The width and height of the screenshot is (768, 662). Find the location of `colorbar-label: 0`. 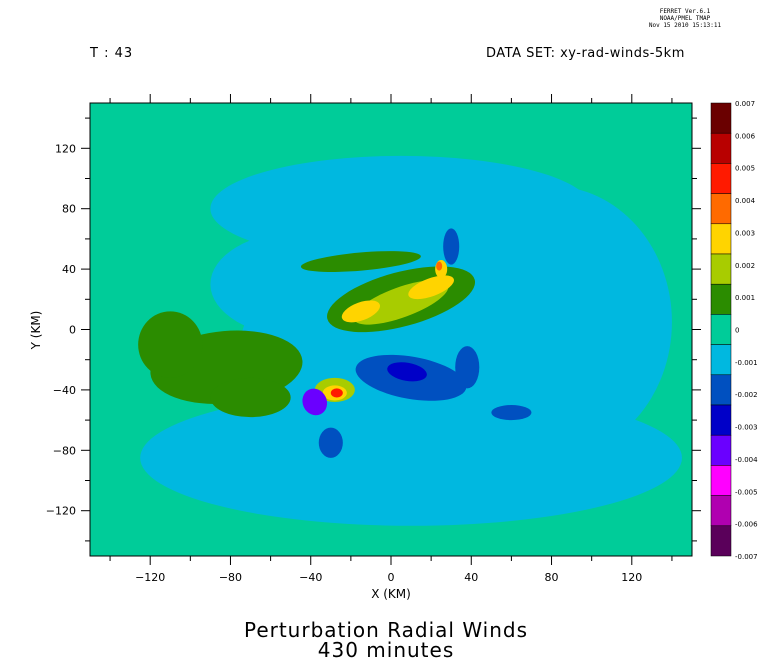

colorbar-label: 0 is located at coordinates (737, 331).